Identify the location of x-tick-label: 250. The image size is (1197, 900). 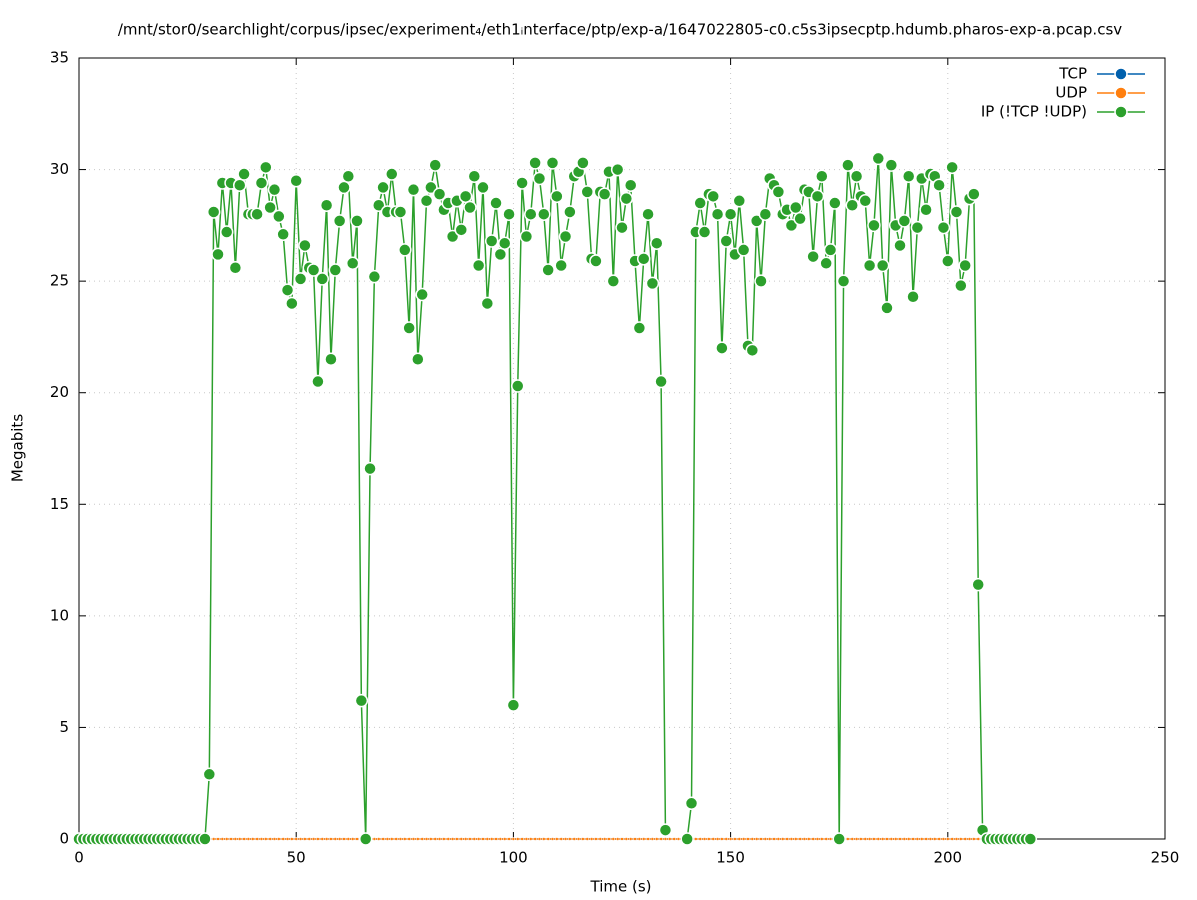
(1165, 858).